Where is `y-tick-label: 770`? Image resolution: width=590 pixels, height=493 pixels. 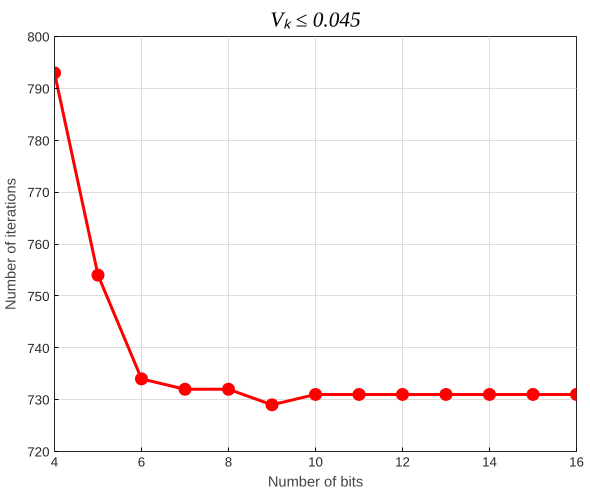 y-tick-label: 770 is located at coordinates (38, 192).